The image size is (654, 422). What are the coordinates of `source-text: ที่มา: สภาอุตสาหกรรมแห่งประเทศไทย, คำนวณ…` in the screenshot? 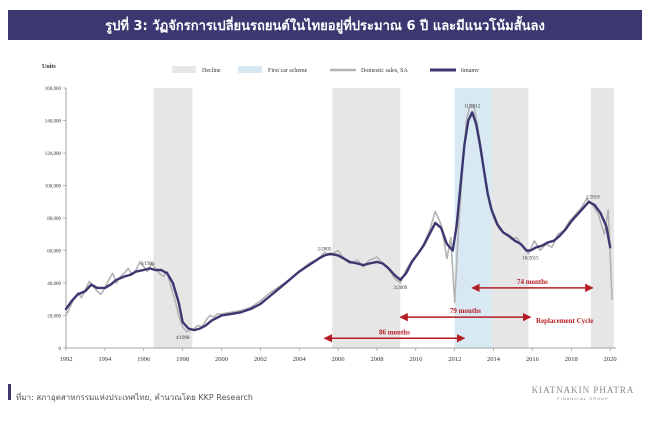 It's located at (134, 397).